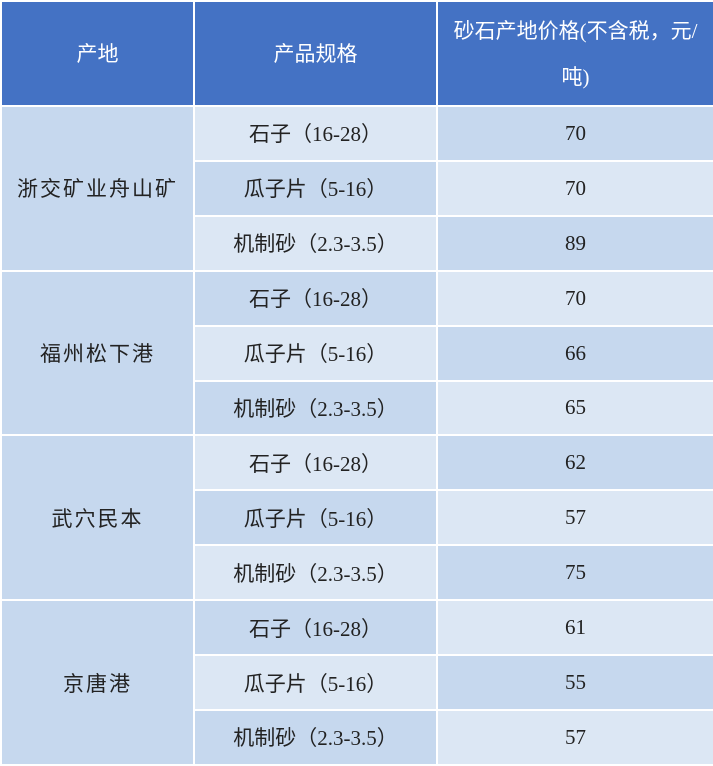 Image resolution: width=713 pixels, height=766 pixels. What do you see at coordinates (97, 682) in the screenshot?
I see `origin-cell: 京唐港` at bounding box center [97, 682].